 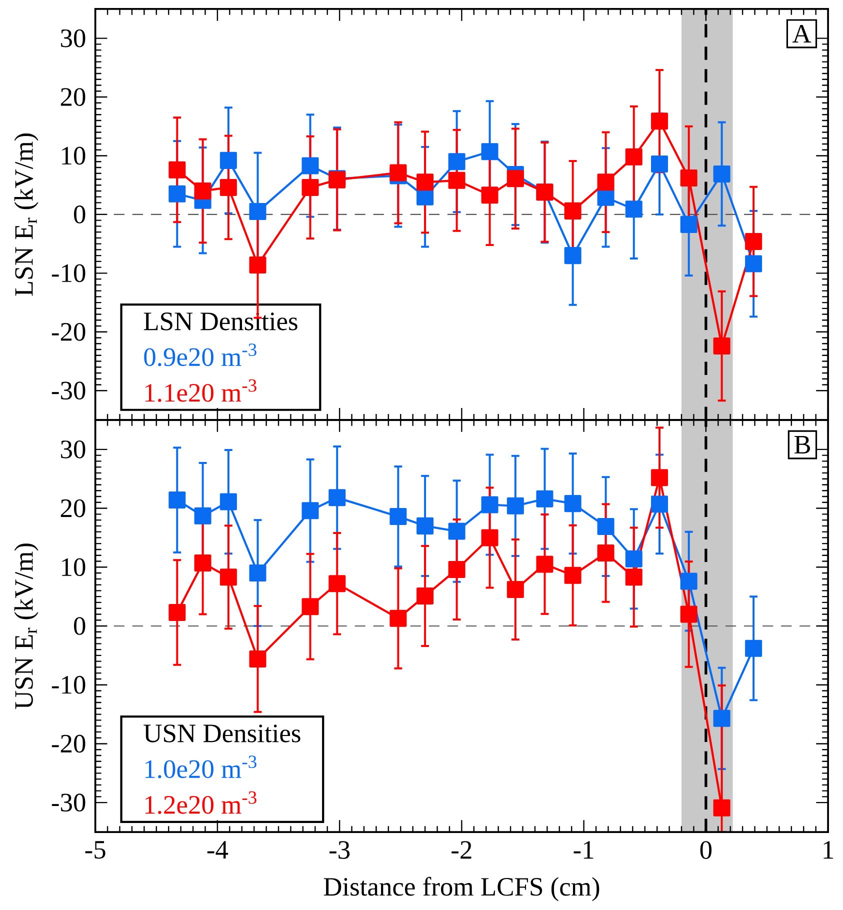 I want to click on text: 1.2e20 m$^{-3}$, so click(x=200, y=802).